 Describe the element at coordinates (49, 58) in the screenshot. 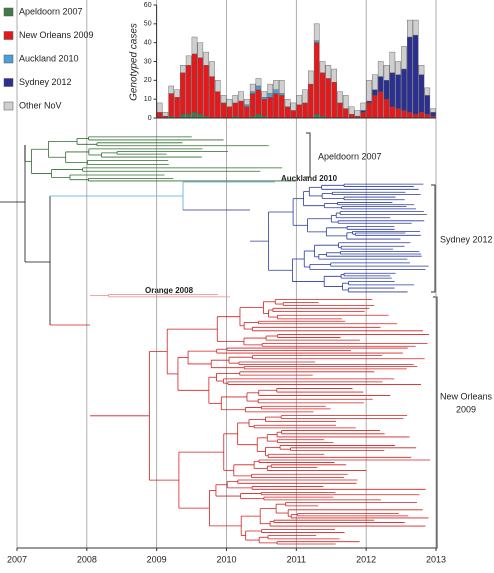

I see `legend-label: Auckland 2010` at that location.